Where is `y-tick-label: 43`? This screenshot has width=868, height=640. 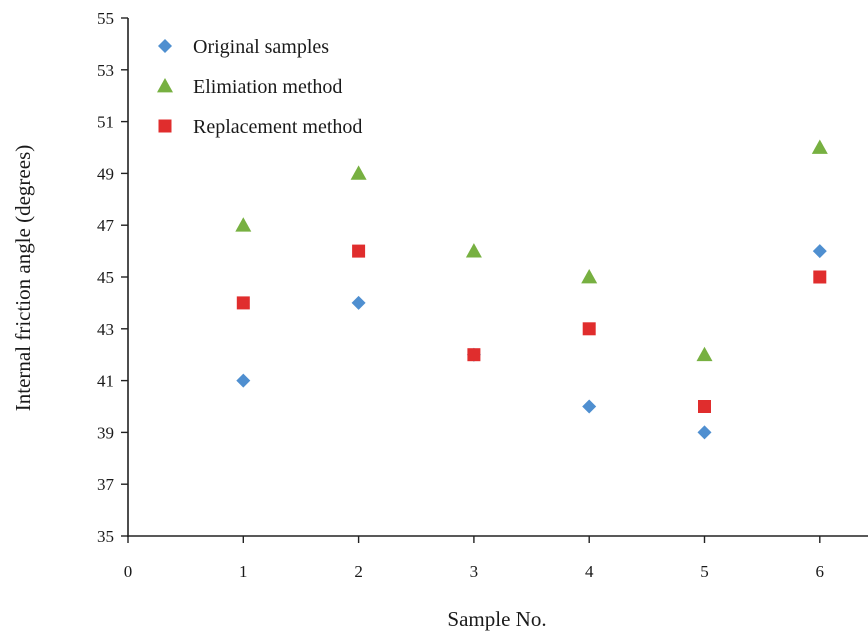
y-tick-label: 43 is located at coordinates (105, 329).